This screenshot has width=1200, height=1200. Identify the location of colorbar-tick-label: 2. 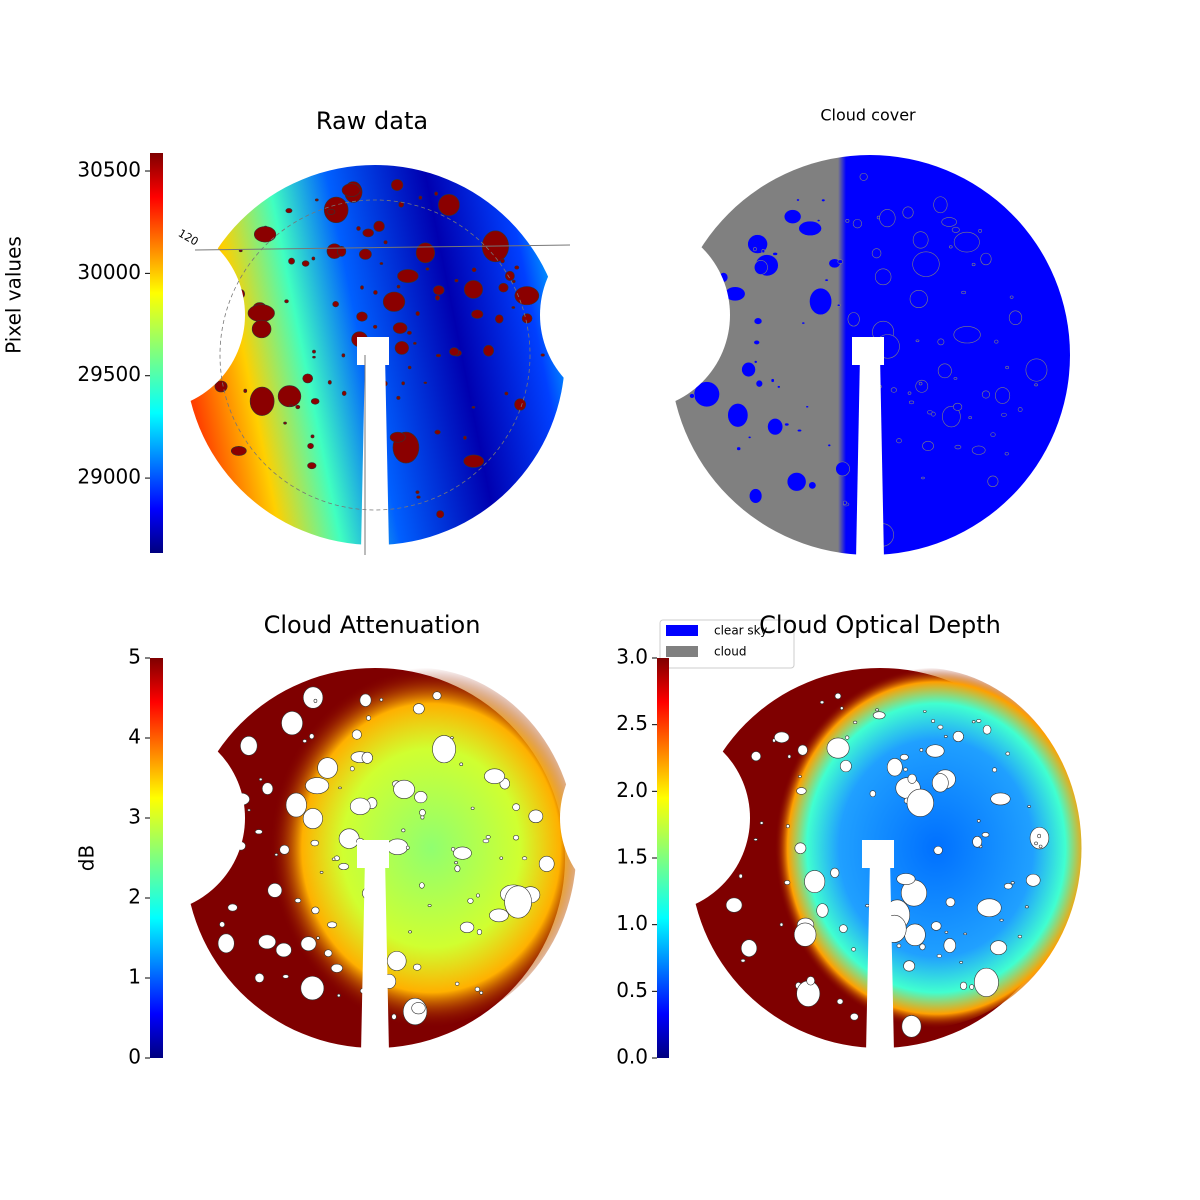
(134, 897).